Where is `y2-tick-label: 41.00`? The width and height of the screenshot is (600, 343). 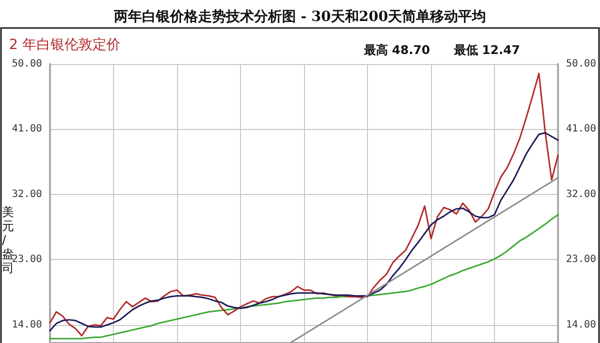 y2-tick-label: 41.00 is located at coordinates (581, 129).